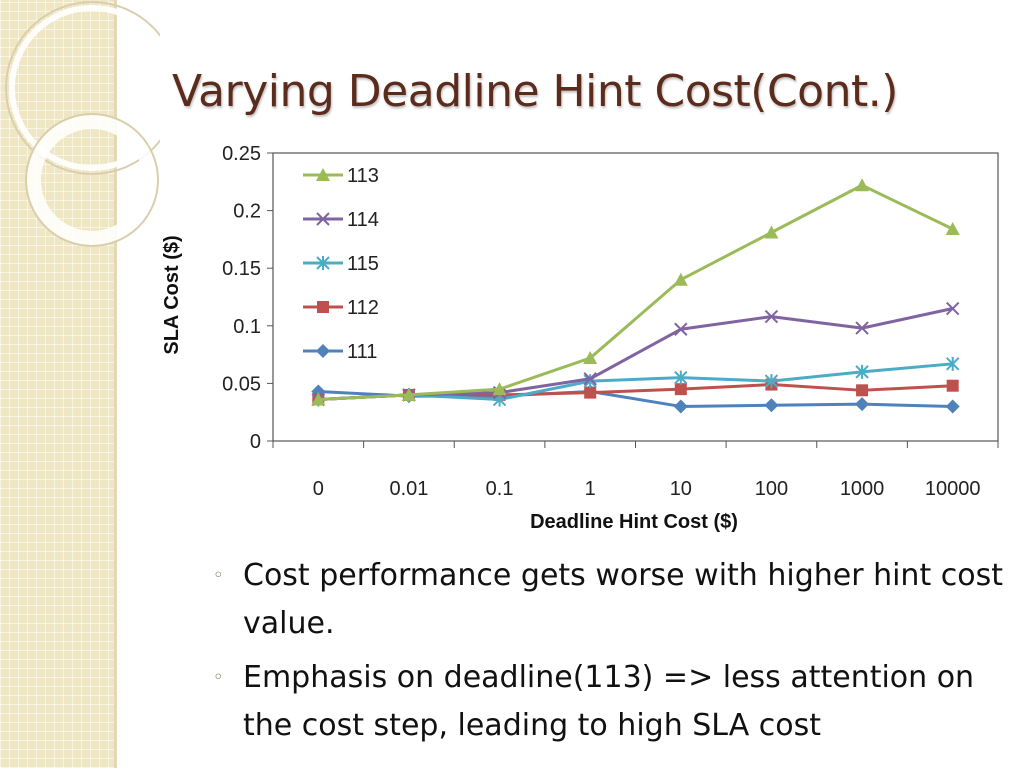 The image size is (1024, 768). What do you see at coordinates (82, 124) in the screenshot?
I see `decorative-circles` at bounding box center [82, 124].